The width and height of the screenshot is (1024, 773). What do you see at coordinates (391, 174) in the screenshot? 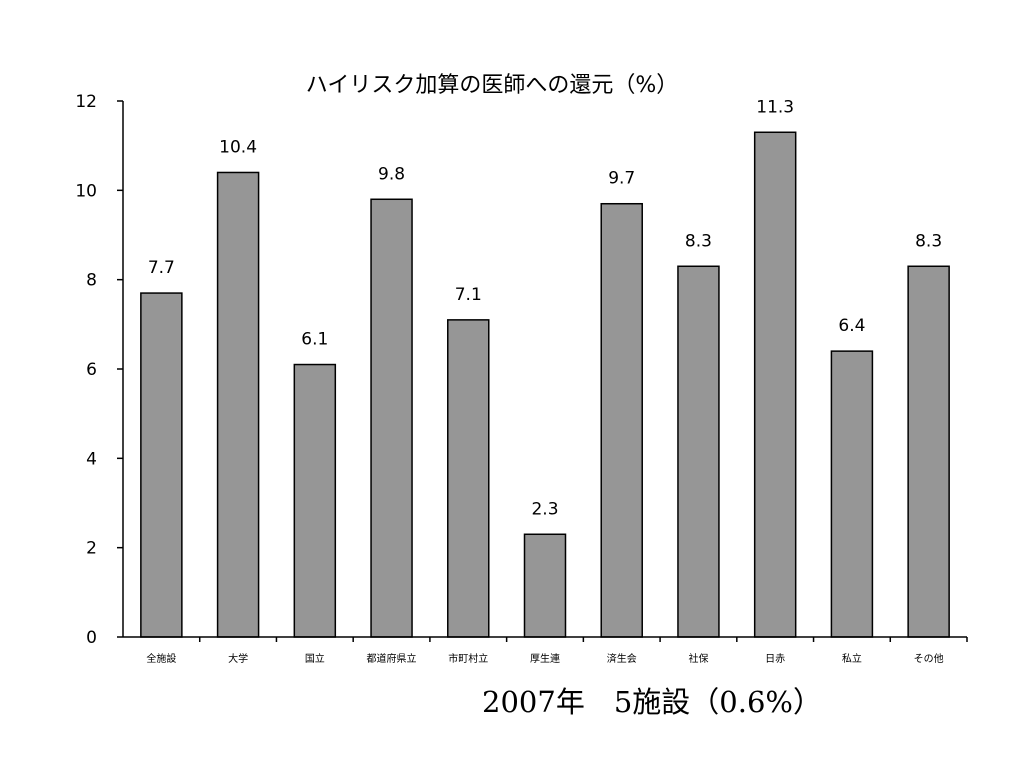
I see `data-label: 9.8` at bounding box center [391, 174].